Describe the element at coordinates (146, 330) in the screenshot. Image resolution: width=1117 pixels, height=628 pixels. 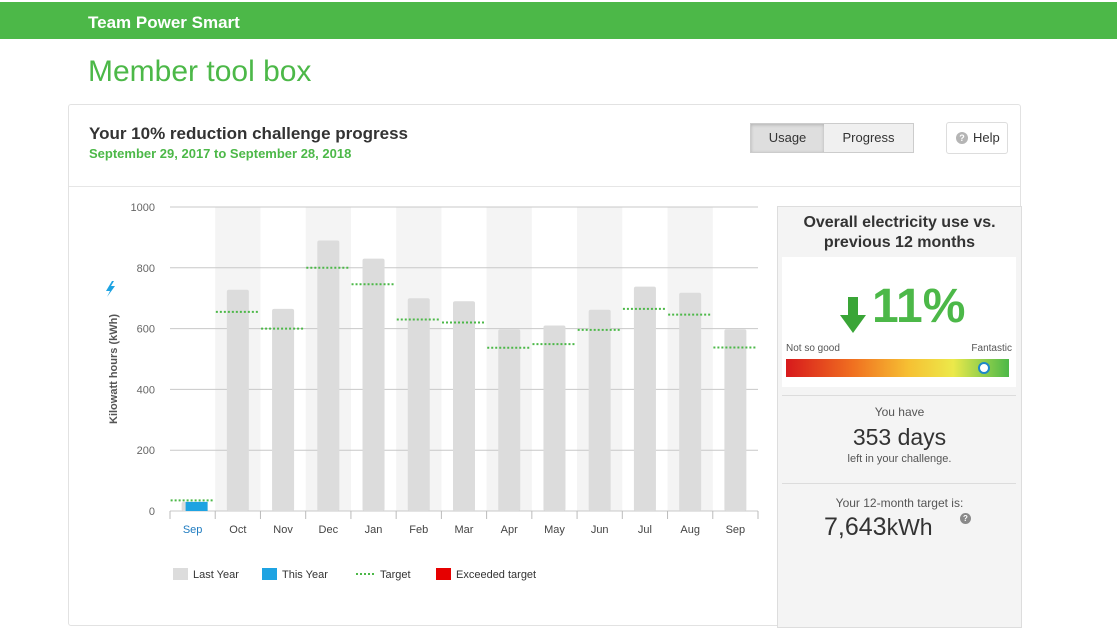
I see `y-tick-label: 600` at that location.